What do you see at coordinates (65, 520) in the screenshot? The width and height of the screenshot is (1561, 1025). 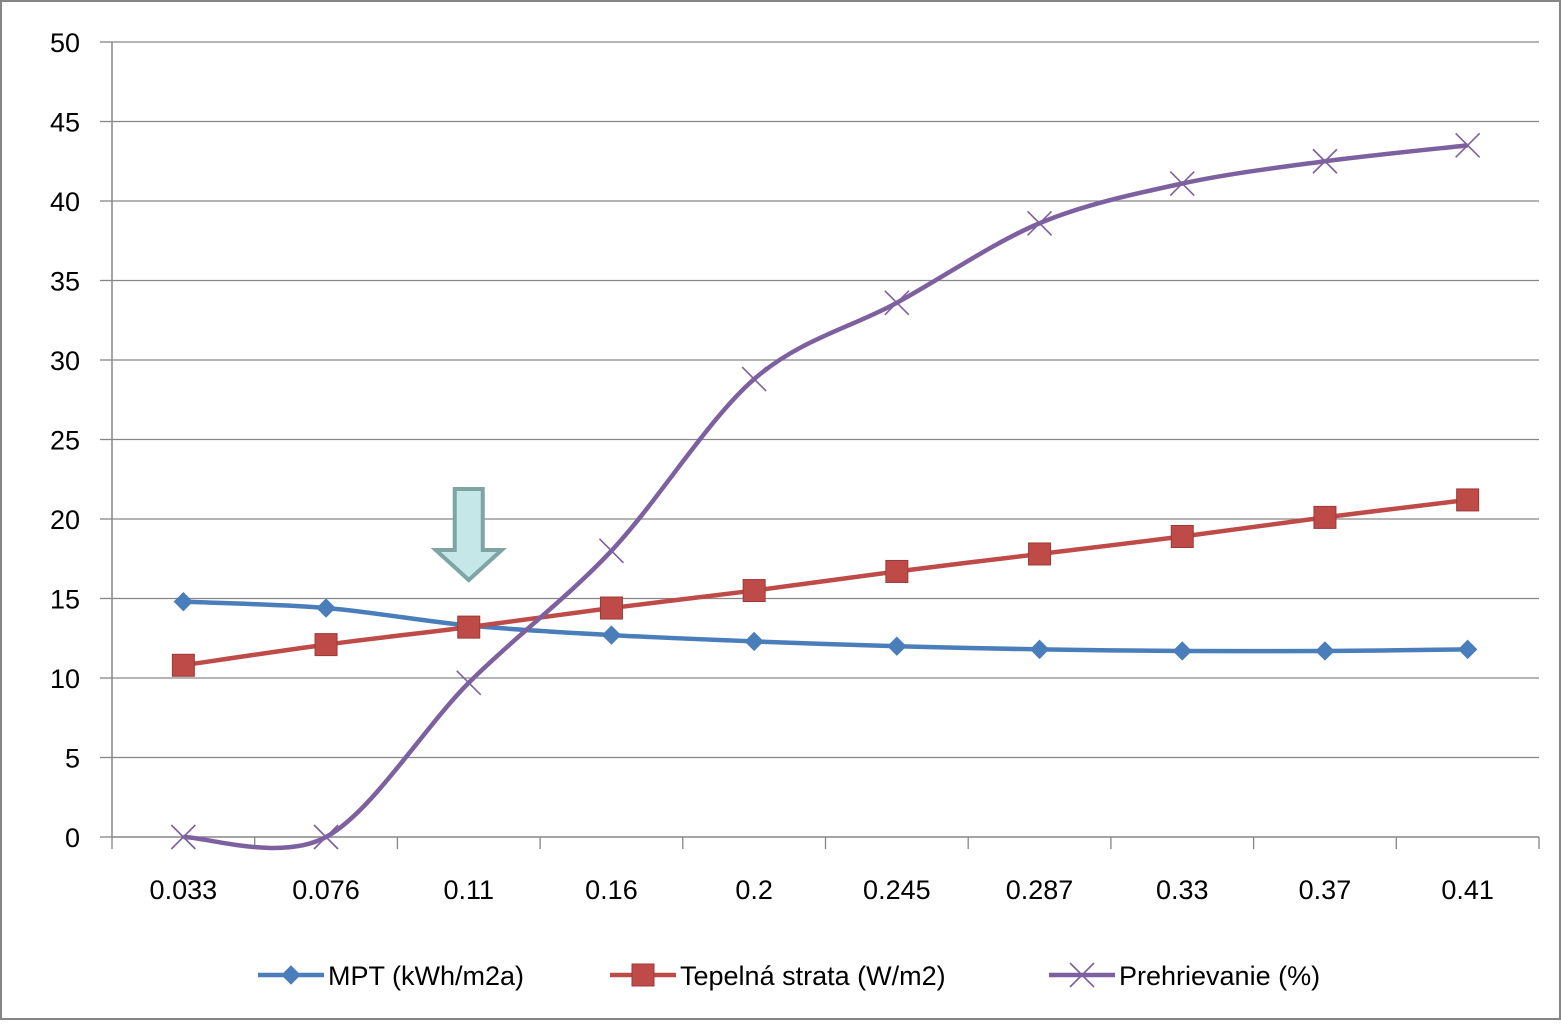 I see `y-tick-label: 20` at bounding box center [65, 520].